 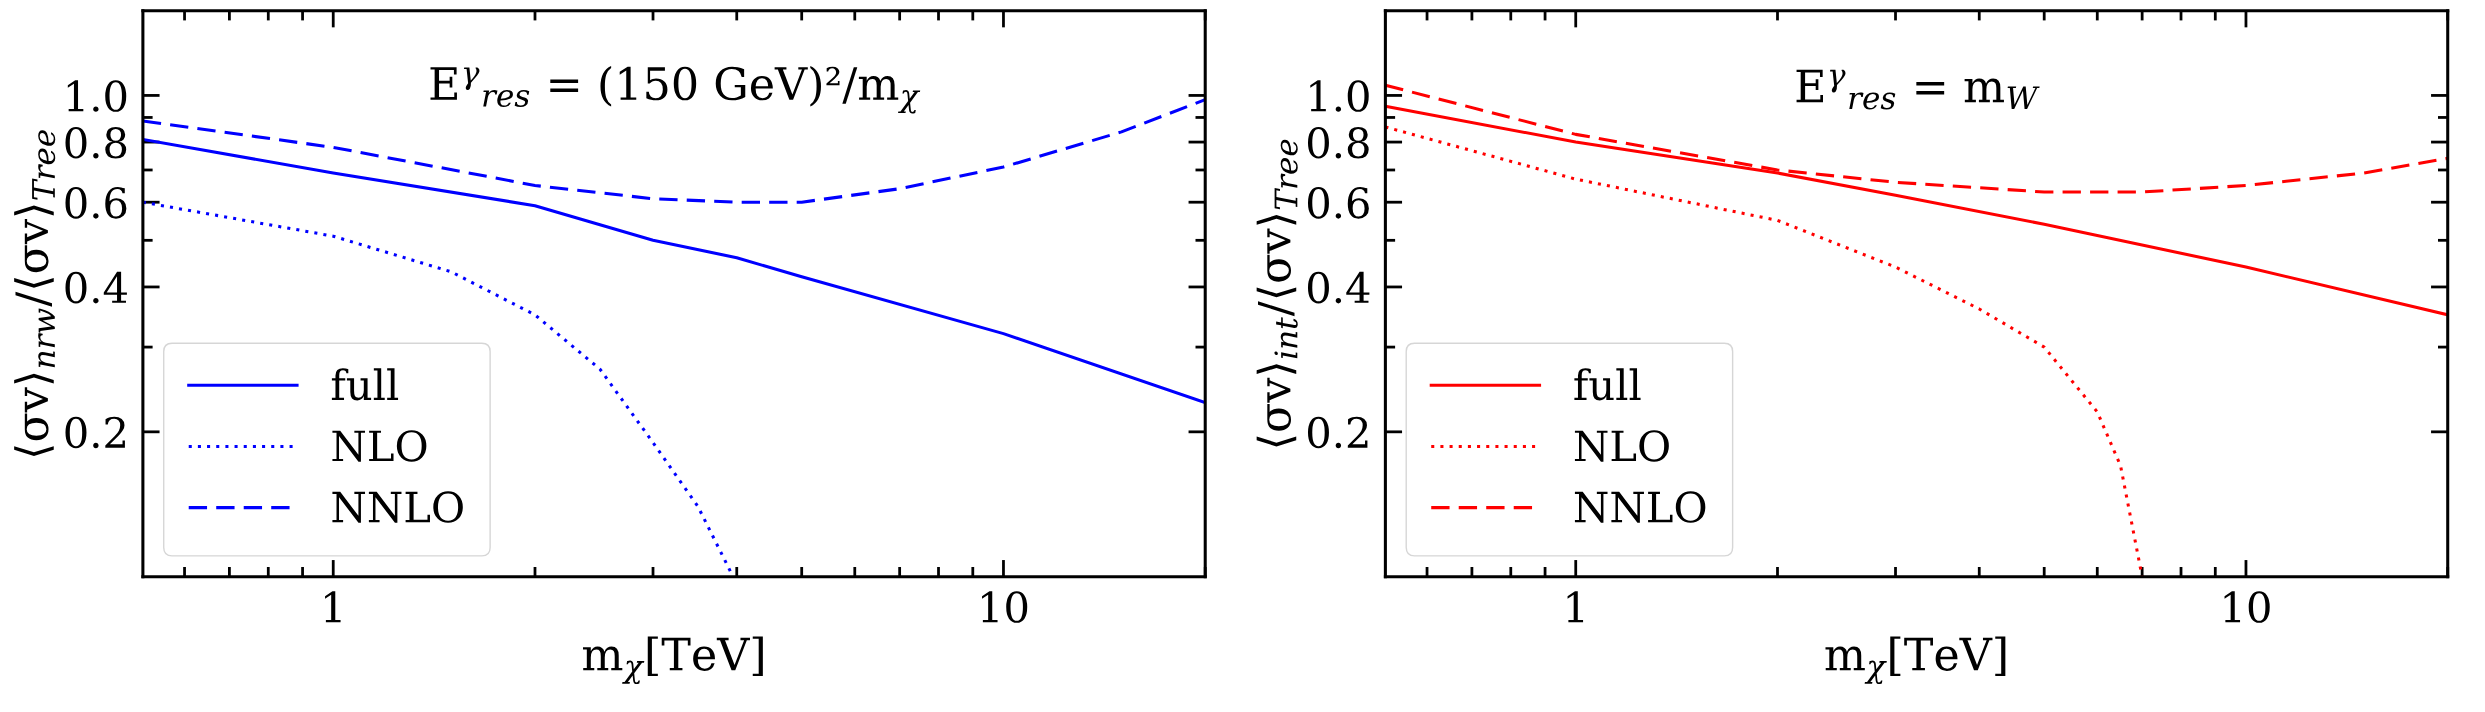 What do you see at coordinates (675, 89) in the screenshot?
I see `annotation: E$^{γ}$$_{res}$ = (150 GeV)²/m$_{χ}$` at bounding box center [675, 89].